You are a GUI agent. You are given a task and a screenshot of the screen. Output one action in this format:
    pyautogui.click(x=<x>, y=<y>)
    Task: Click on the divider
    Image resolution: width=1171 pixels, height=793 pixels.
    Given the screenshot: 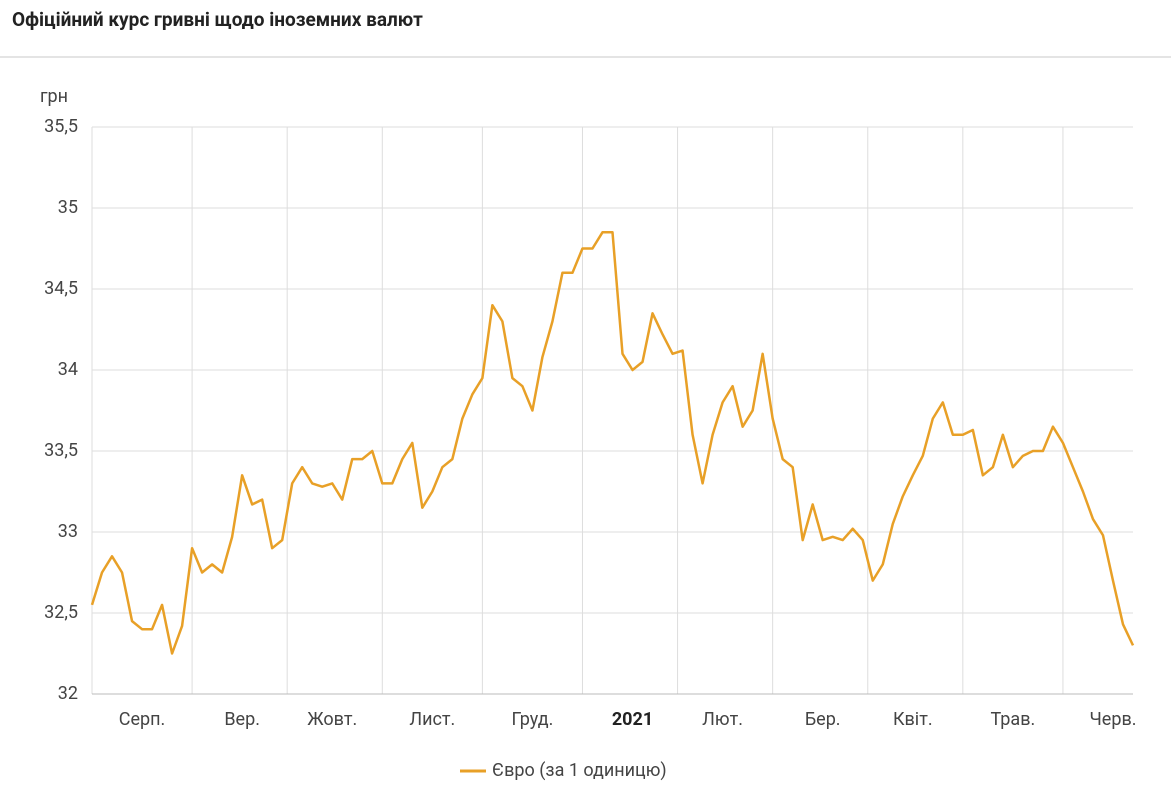 What is the action you would take?
    pyautogui.click(x=585, y=57)
    